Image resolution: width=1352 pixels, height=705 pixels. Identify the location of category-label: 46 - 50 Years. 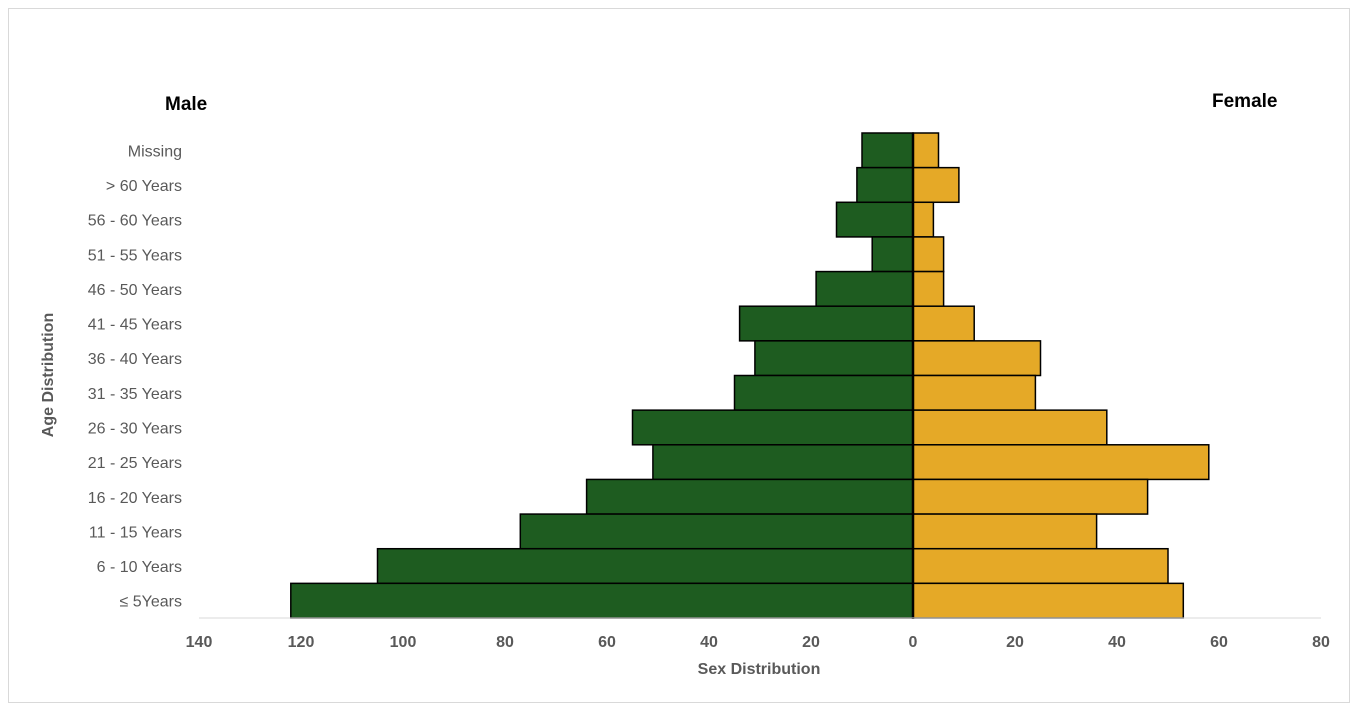
(135, 290).